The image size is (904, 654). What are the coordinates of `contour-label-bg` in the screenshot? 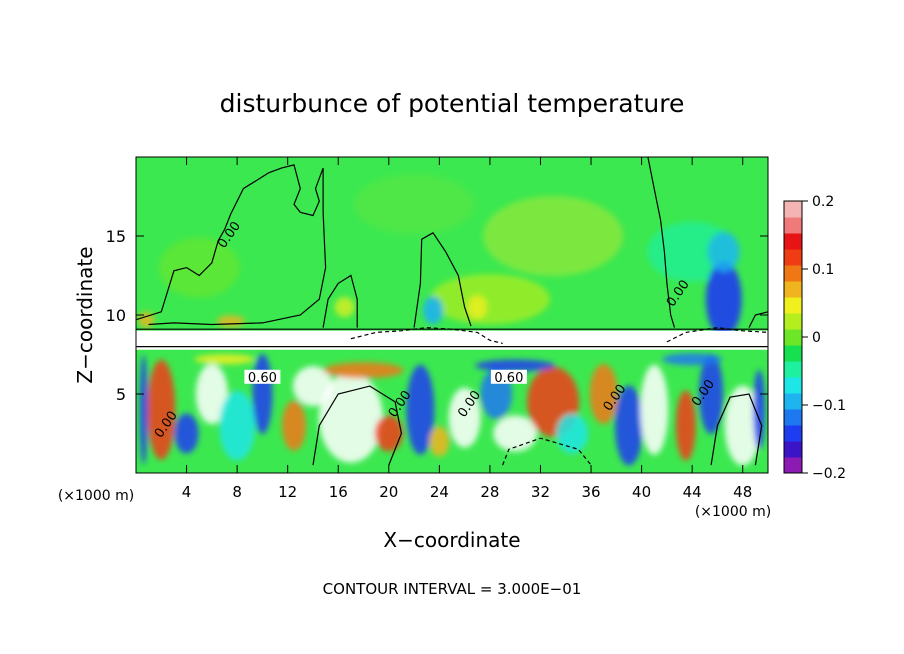 It's located at (508, 376).